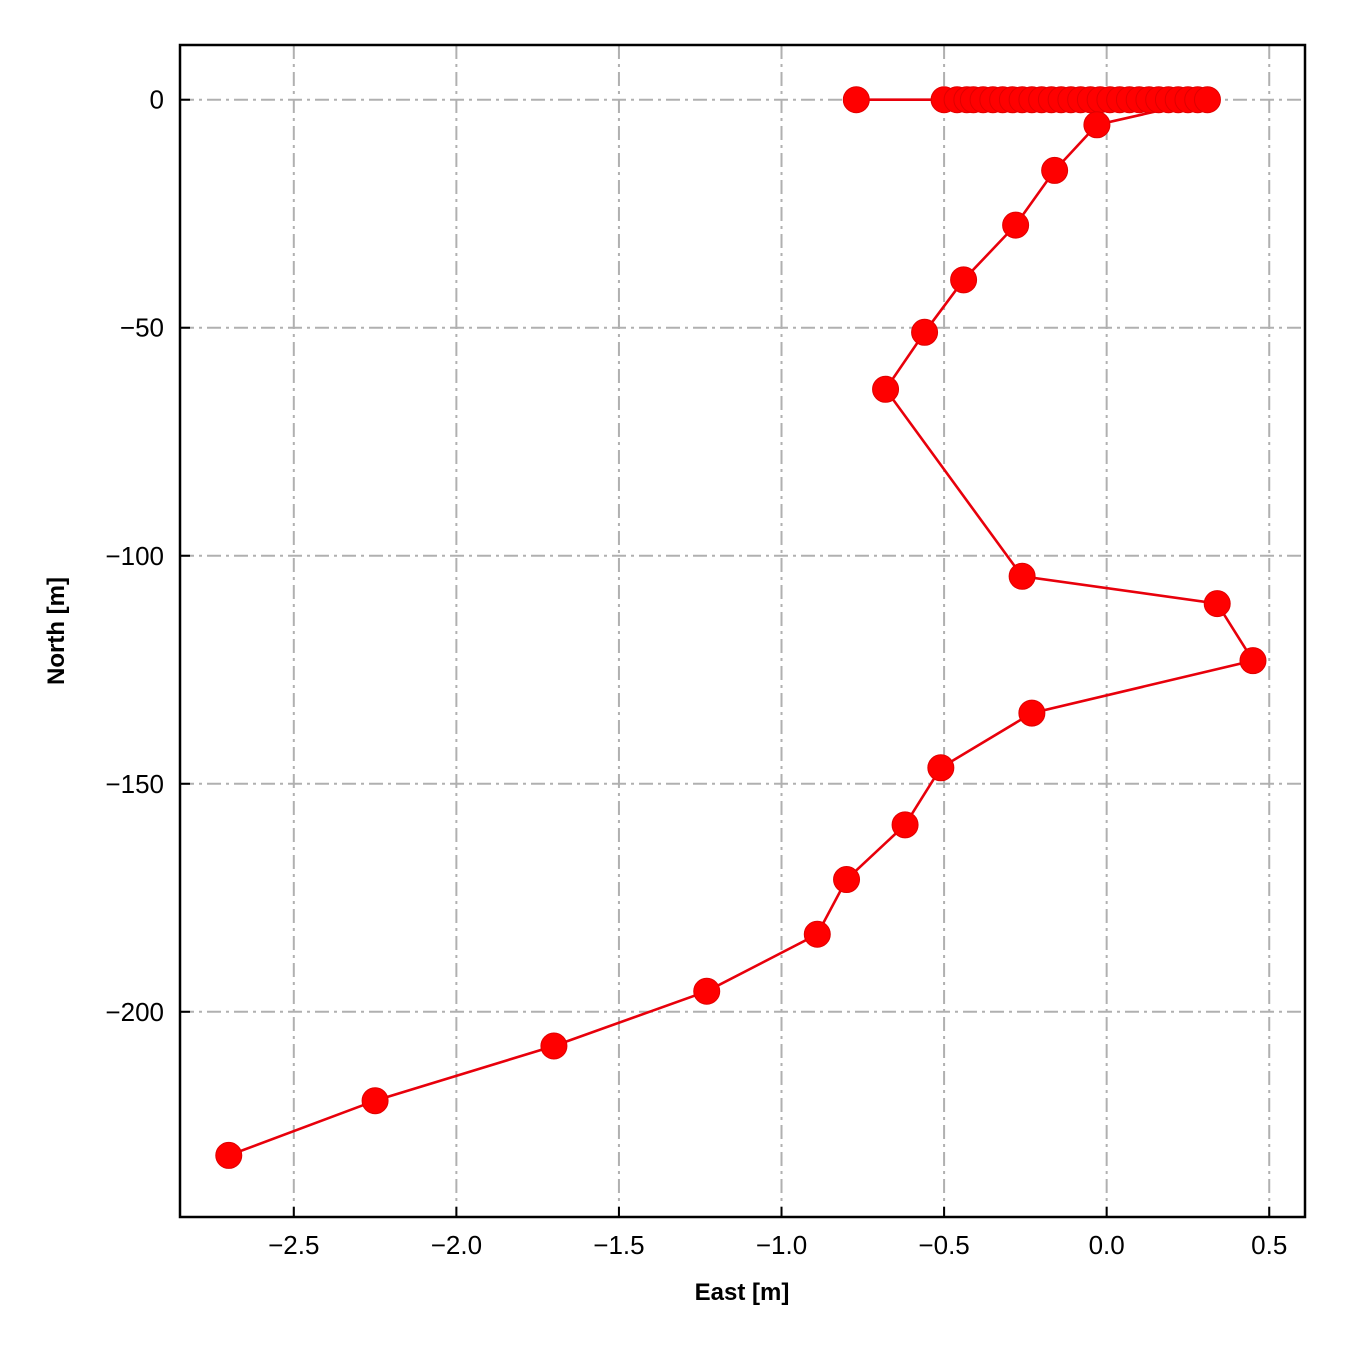 This screenshot has height=1350, width=1350. I want to click on x-tick-label: −2.0, so click(456, 1245).